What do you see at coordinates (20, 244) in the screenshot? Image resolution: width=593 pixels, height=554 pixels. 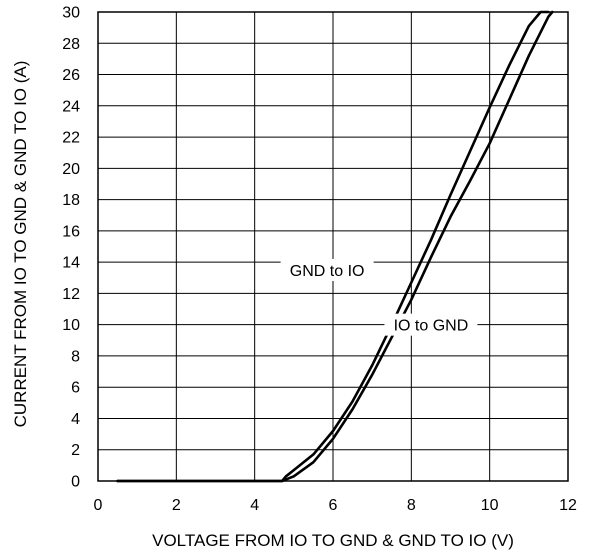 I see `y-axis-title: CURRENT FROM IO TO GND & GND TO IO (A)` at bounding box center [20, 244].